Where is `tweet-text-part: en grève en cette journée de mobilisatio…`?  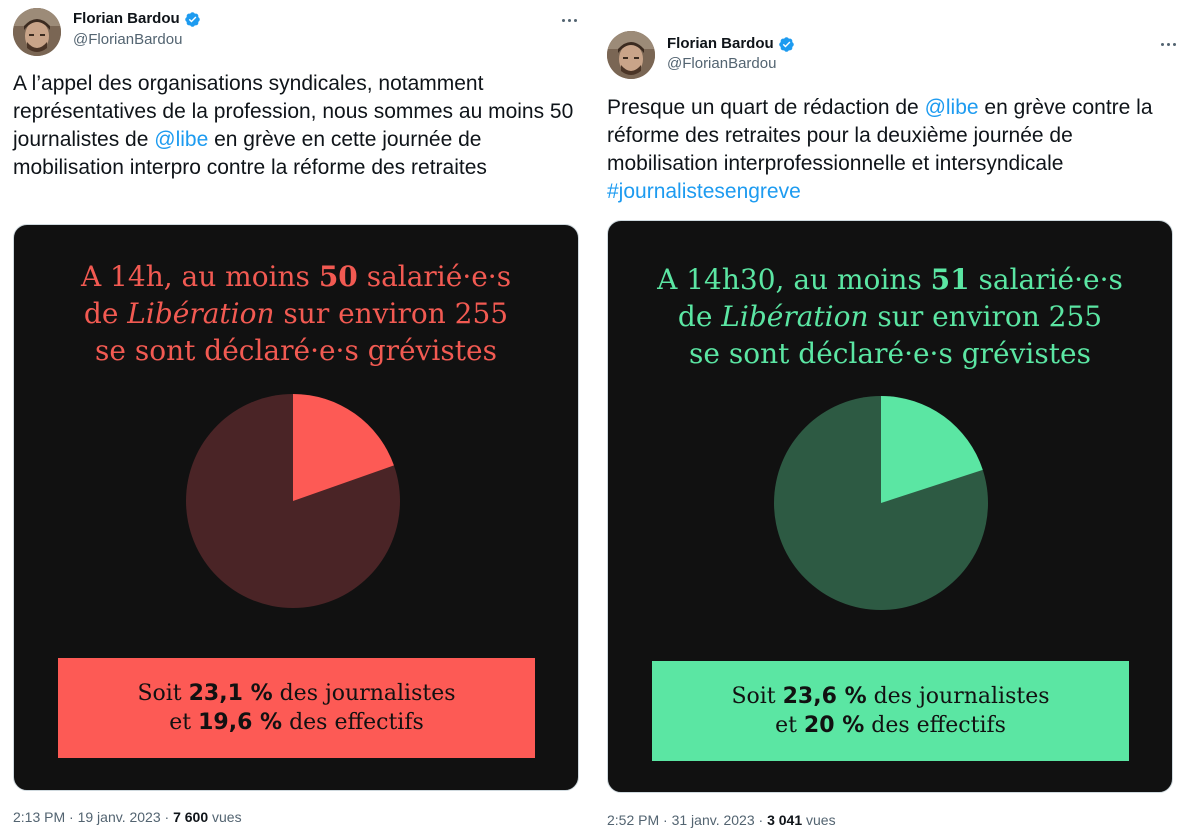
tweet-text-part: en grève en cette journée de mobilisatio… is located at coordinates (250, 153).